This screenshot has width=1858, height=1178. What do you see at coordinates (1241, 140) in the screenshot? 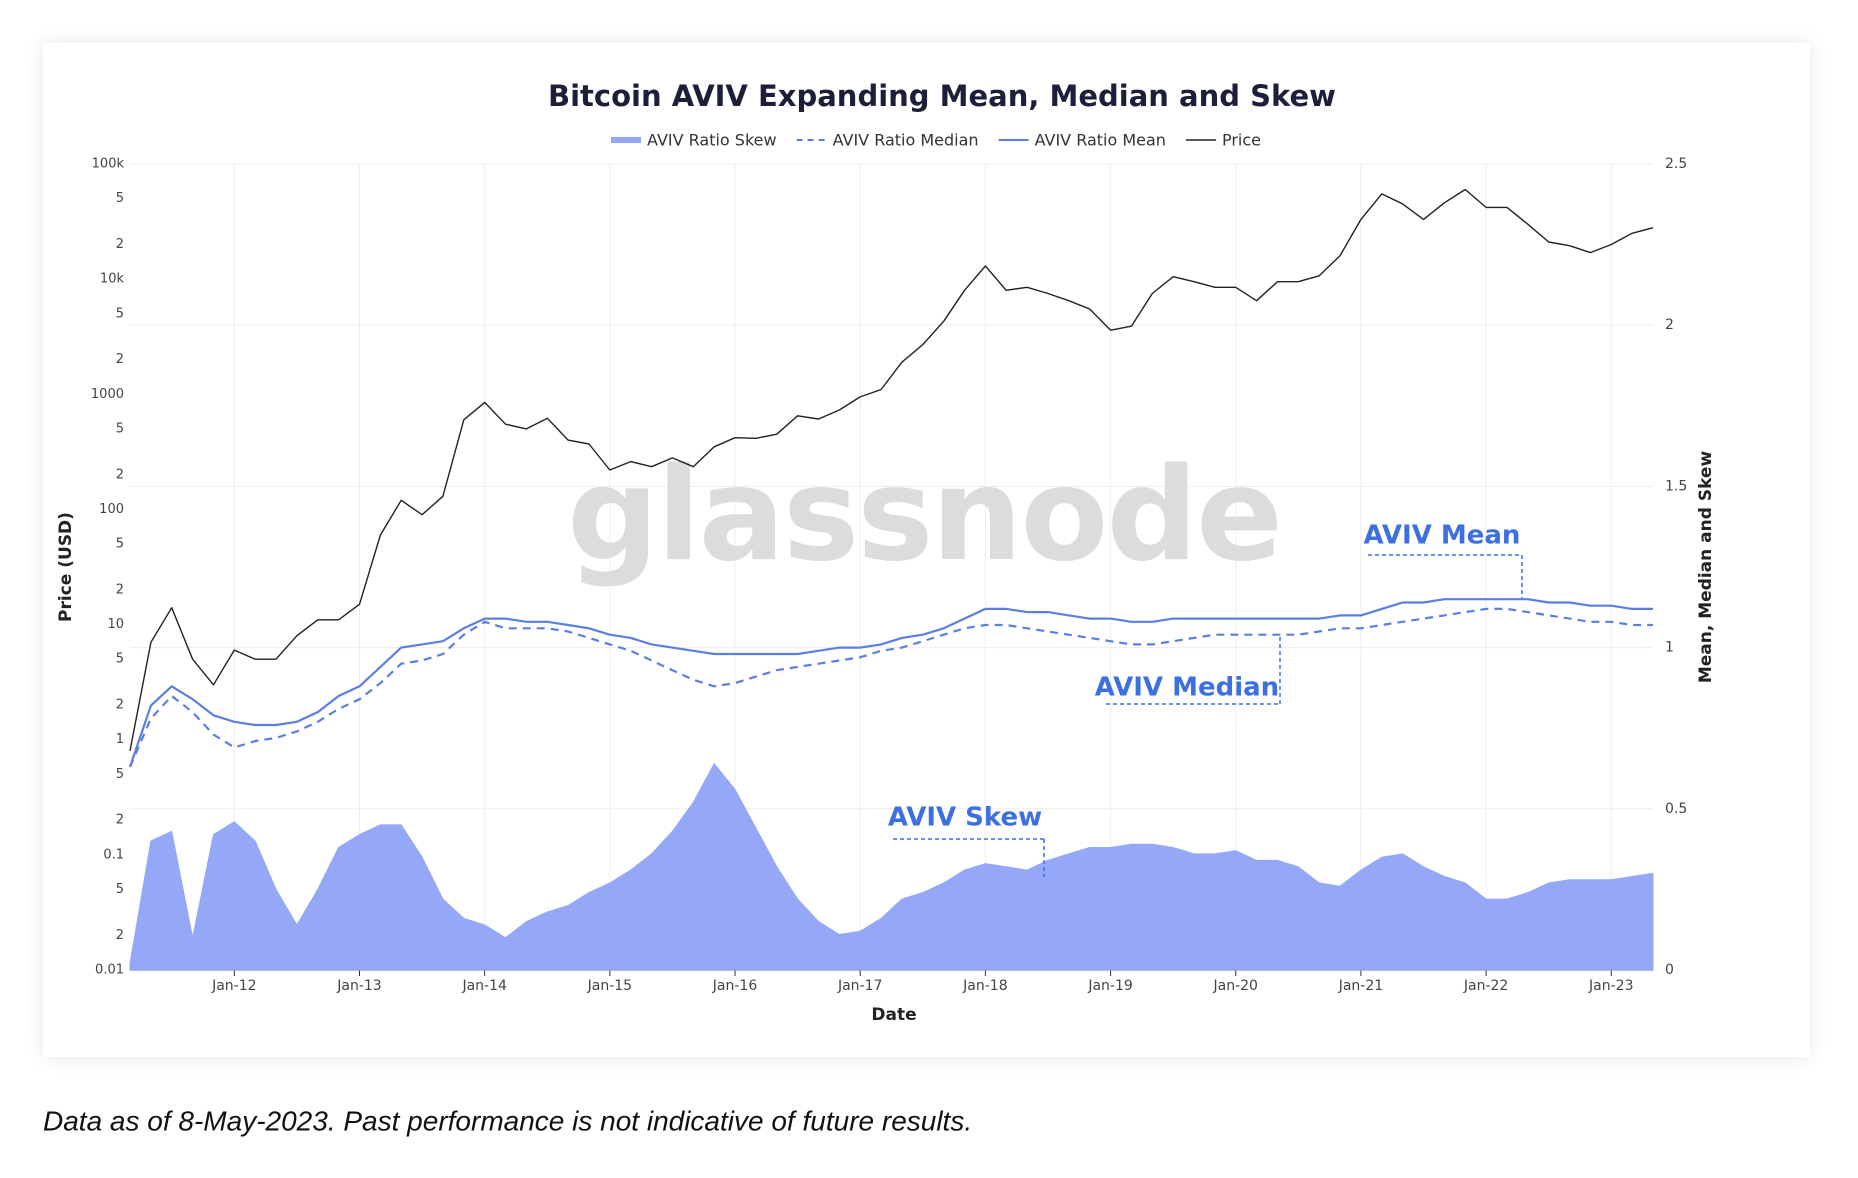
I see `legend-label: Price` at bounding box center [1241, 140].